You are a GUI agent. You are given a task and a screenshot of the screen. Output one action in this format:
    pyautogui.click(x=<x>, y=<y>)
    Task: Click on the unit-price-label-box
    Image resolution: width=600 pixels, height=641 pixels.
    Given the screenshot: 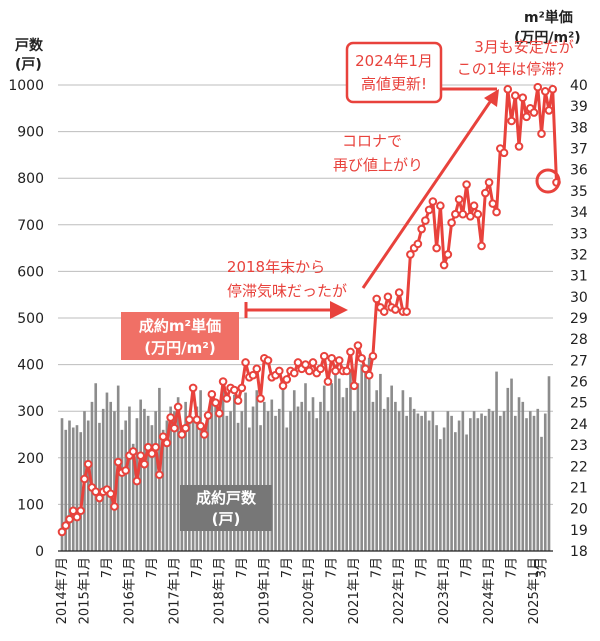 What is the action you would take?
    pyautogui.click(x=180, y=336)
    